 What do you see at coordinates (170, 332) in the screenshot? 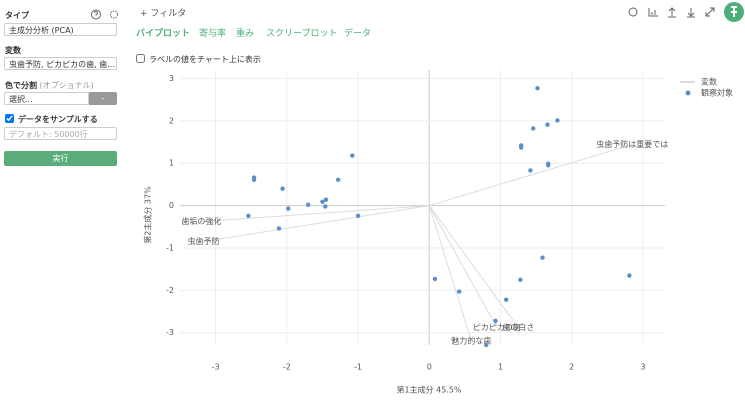
I see `y-tick-label: -3` at bounding box center [170, 332].